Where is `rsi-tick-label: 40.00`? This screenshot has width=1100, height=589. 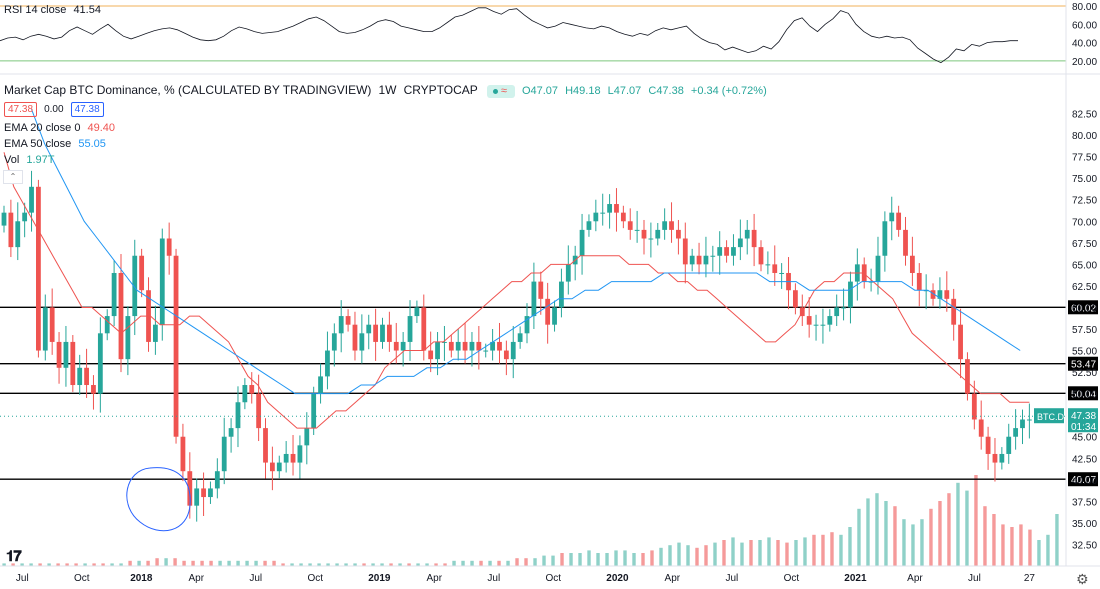
rsi-tick-label: 40.00 is located at coordinates (1084, 44).